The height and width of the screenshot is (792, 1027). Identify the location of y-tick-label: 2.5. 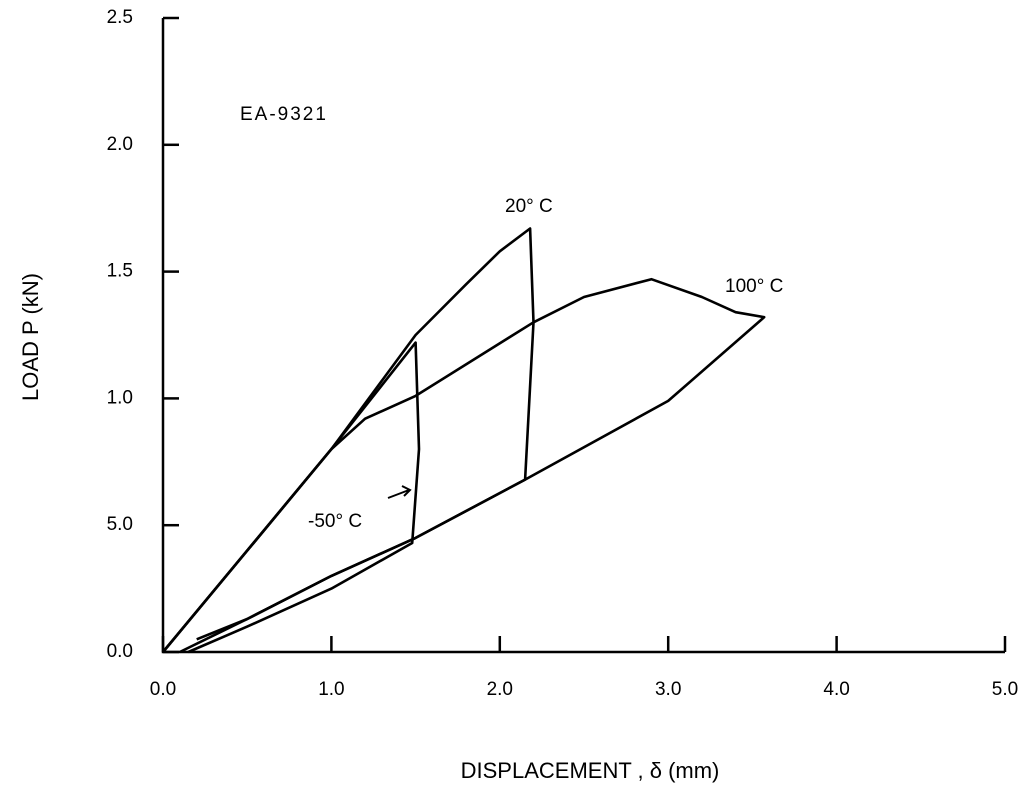
(120, 17).